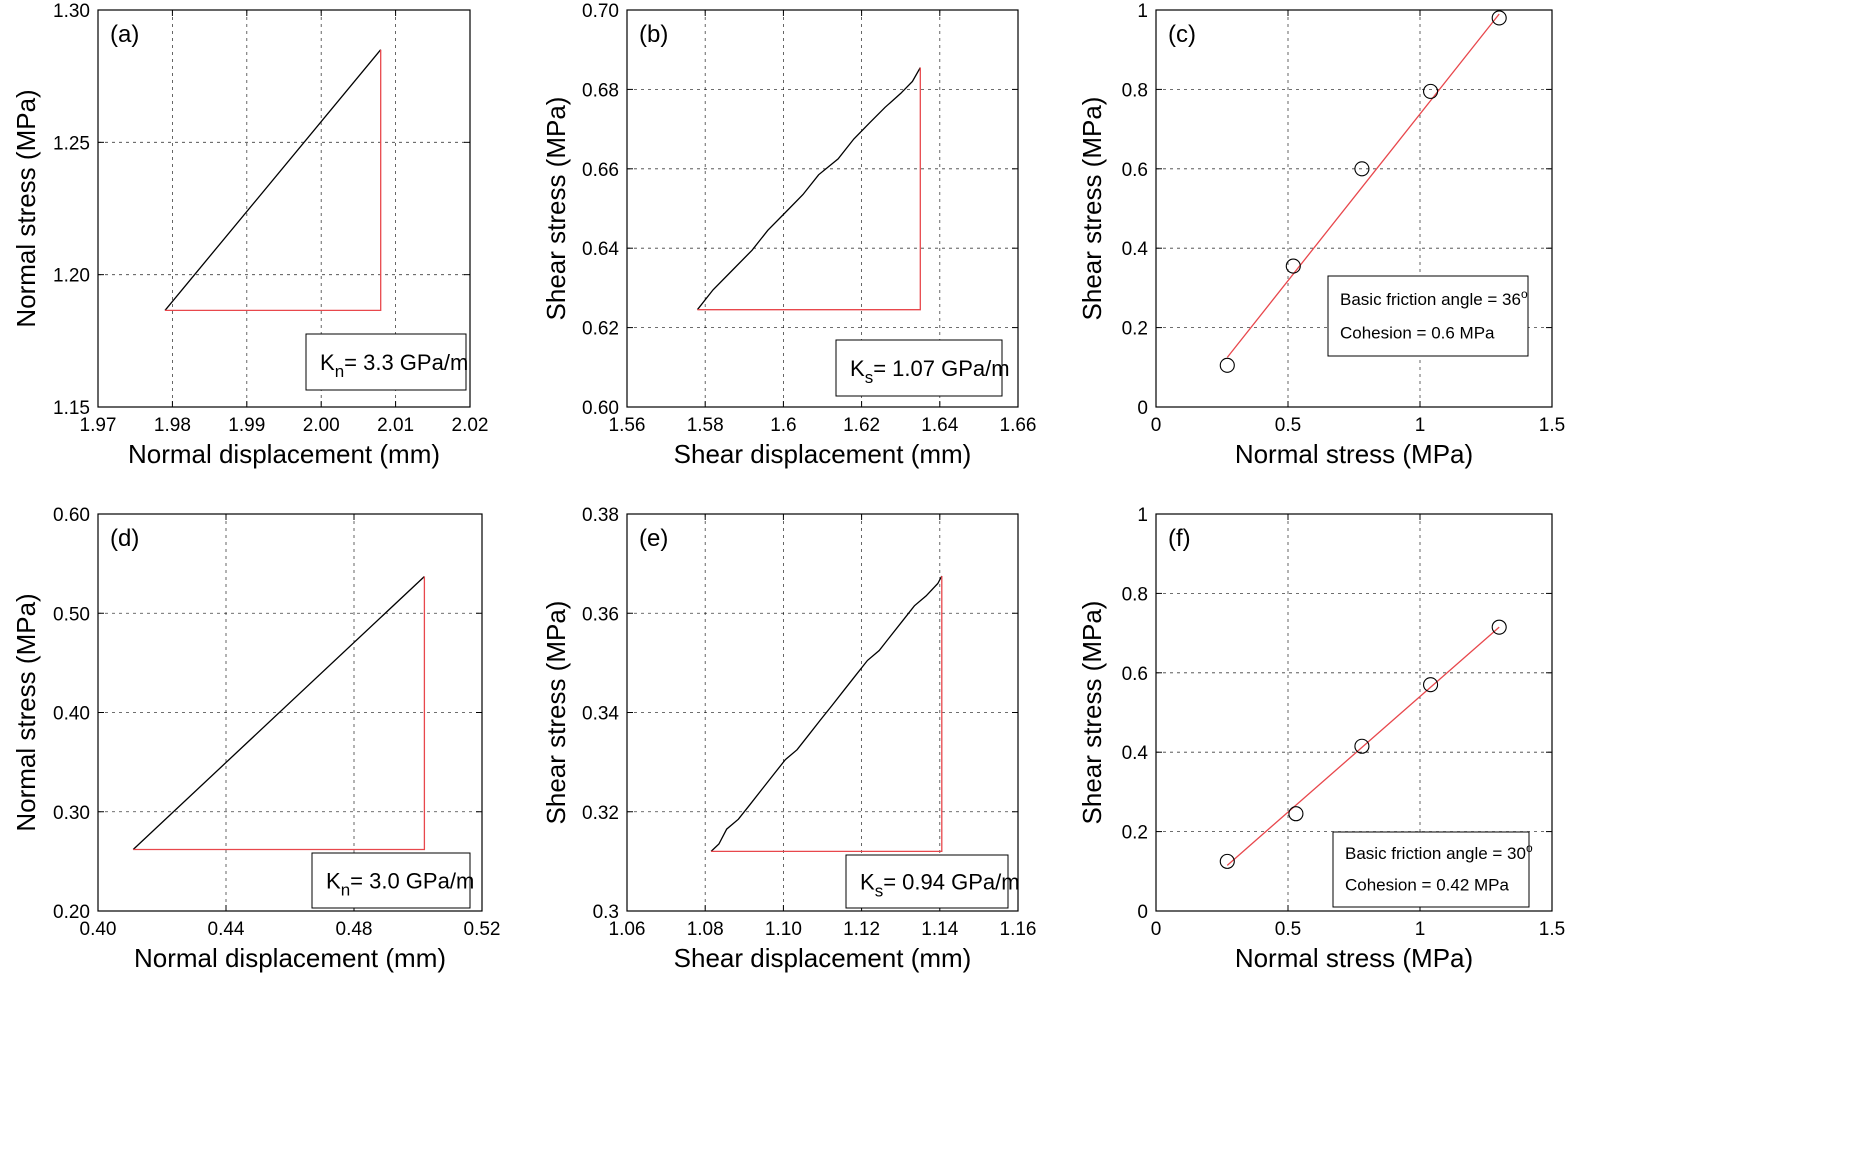 This screenshot has width=1864, height=1155. Describe the element at coordinates (470, 425) in the screenshot. I see `x-tick-label: 2.02` at that location.